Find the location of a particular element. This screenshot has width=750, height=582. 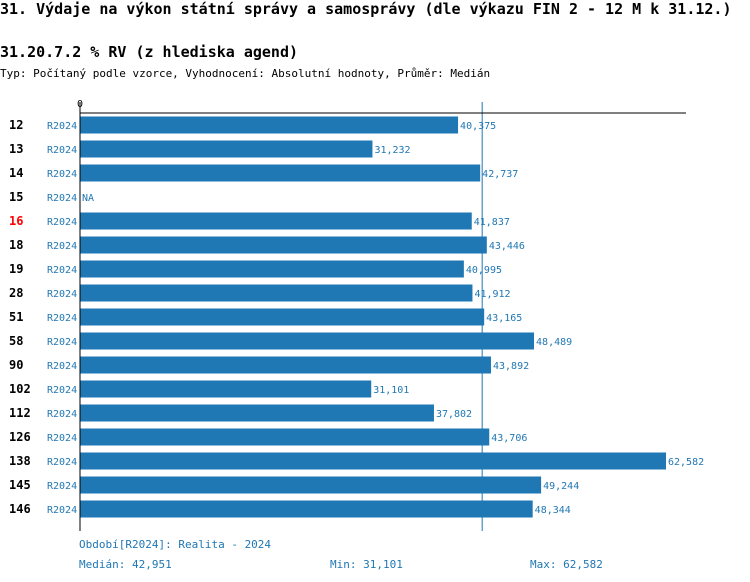

row-id-label: 58 is located at coordinates (16, 341).